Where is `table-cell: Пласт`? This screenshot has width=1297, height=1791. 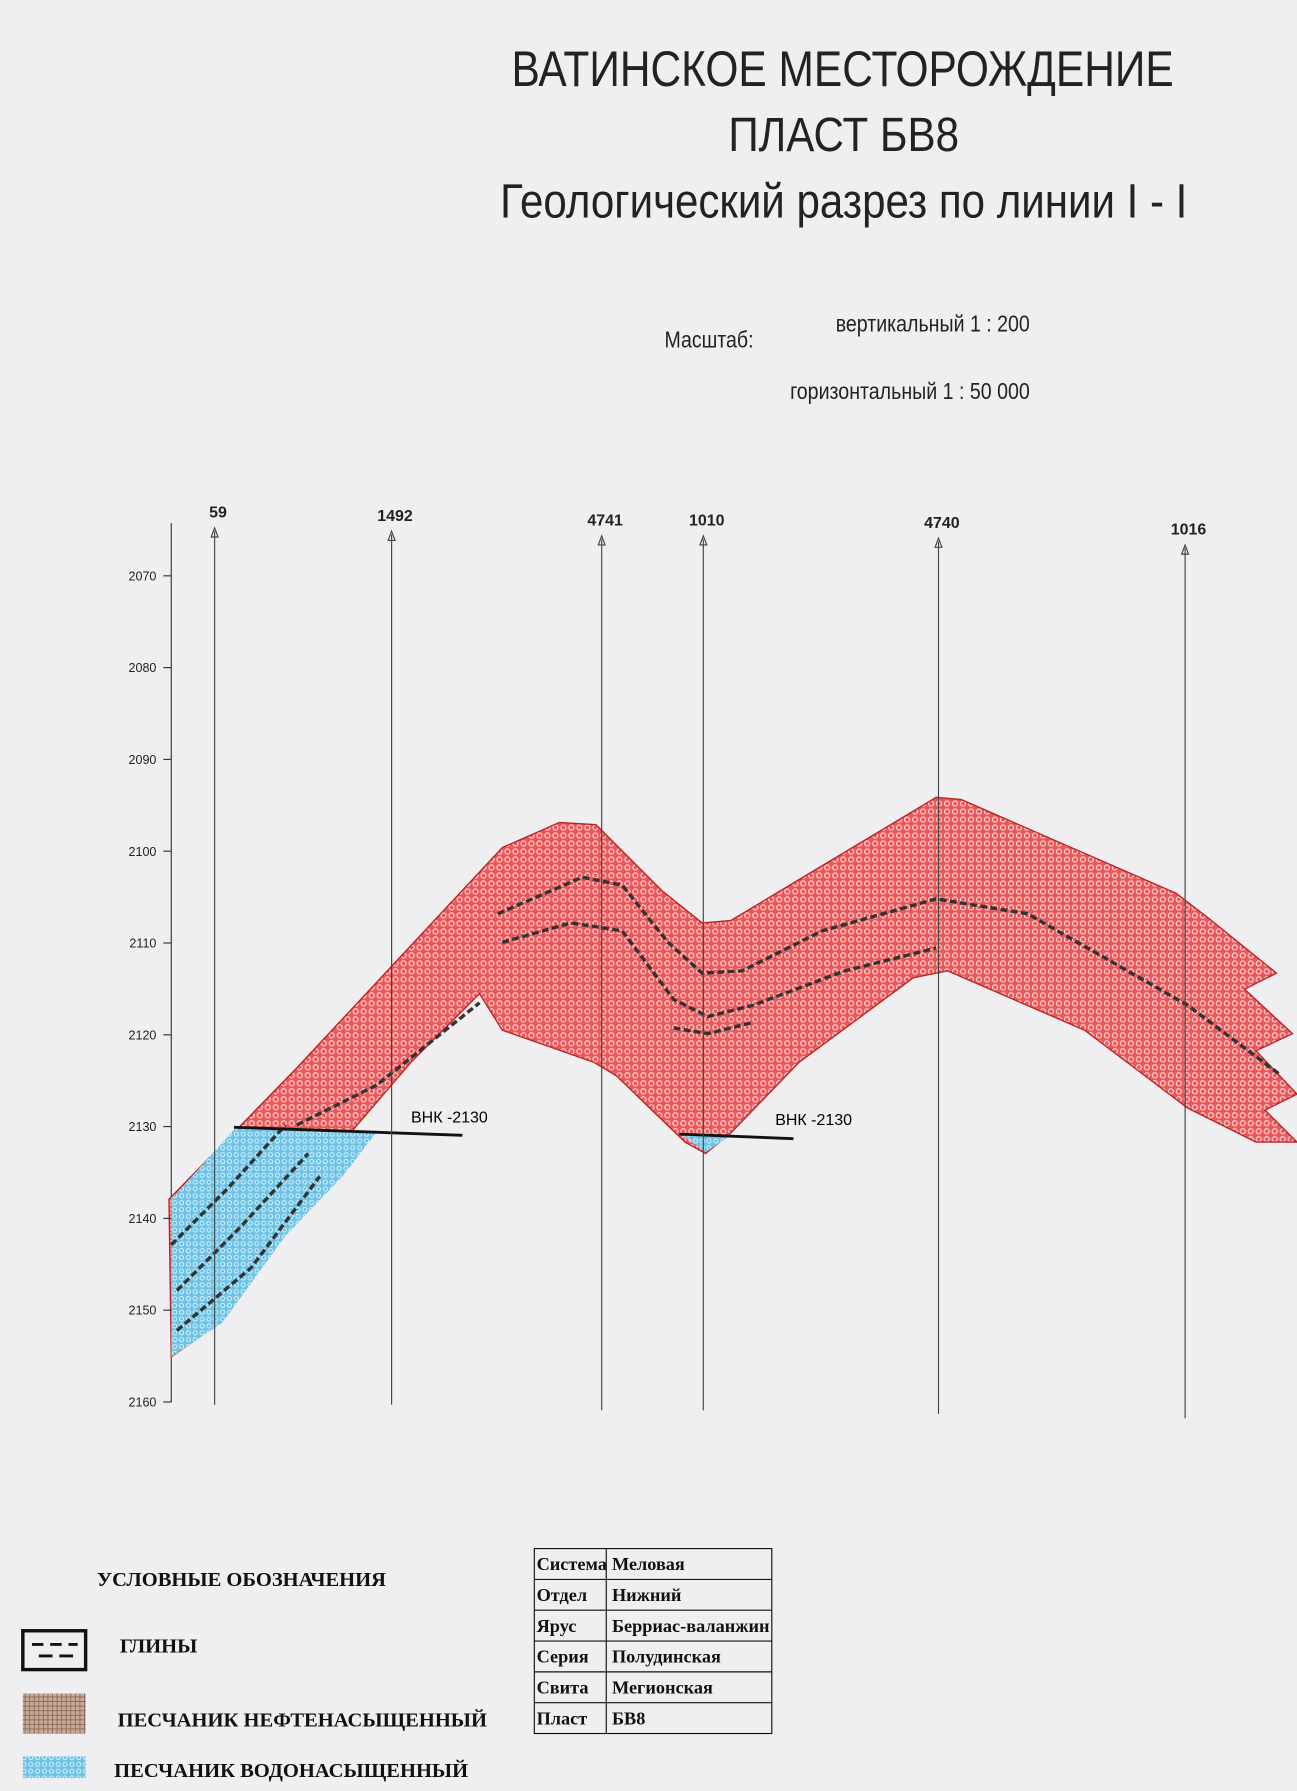 table-cell: Пласт is located at coordinates (562, 1718).